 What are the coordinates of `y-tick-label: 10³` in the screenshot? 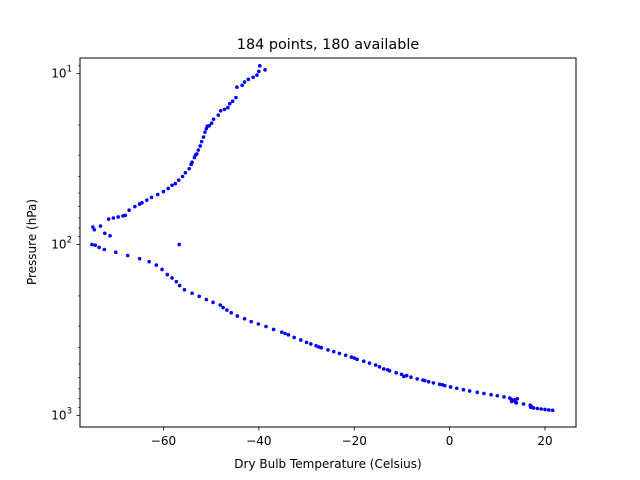 It's located at (61, 414).